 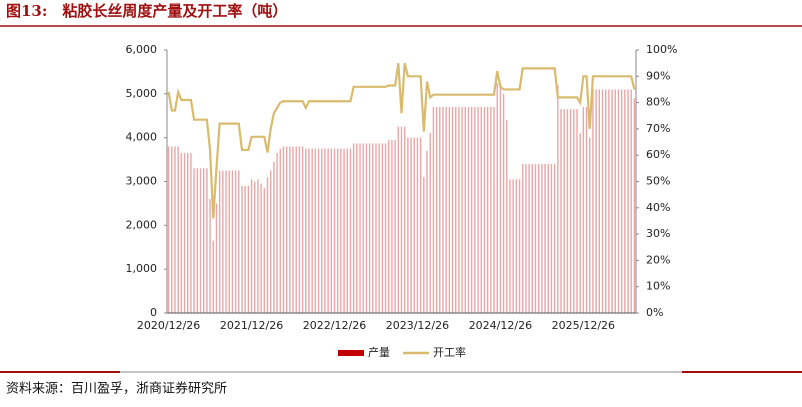 I want to click on y2-tick-label: 0%, so click(x=654, y=312).